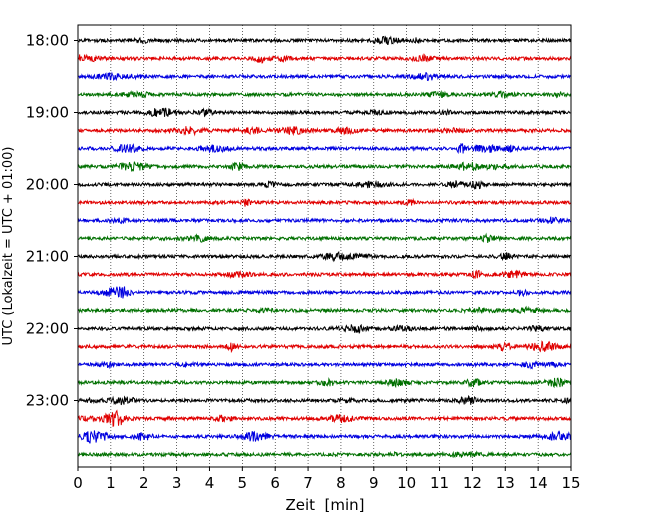  Describe the element at coordinates (439, 483) in the screenshot. I see `x-tick-label: 11` at that location.